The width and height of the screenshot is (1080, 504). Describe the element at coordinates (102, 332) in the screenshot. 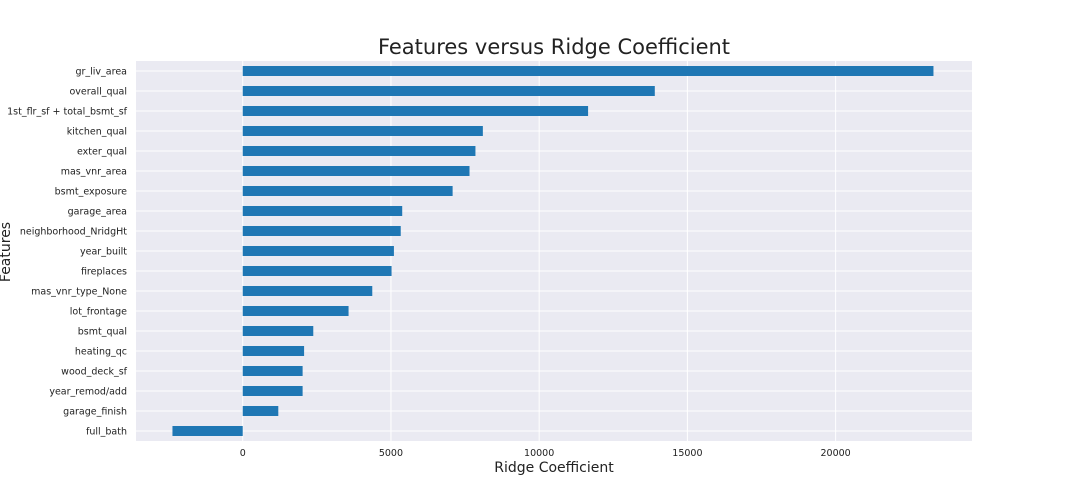

I see `y-tick-label: bsmt_qual` at that location.